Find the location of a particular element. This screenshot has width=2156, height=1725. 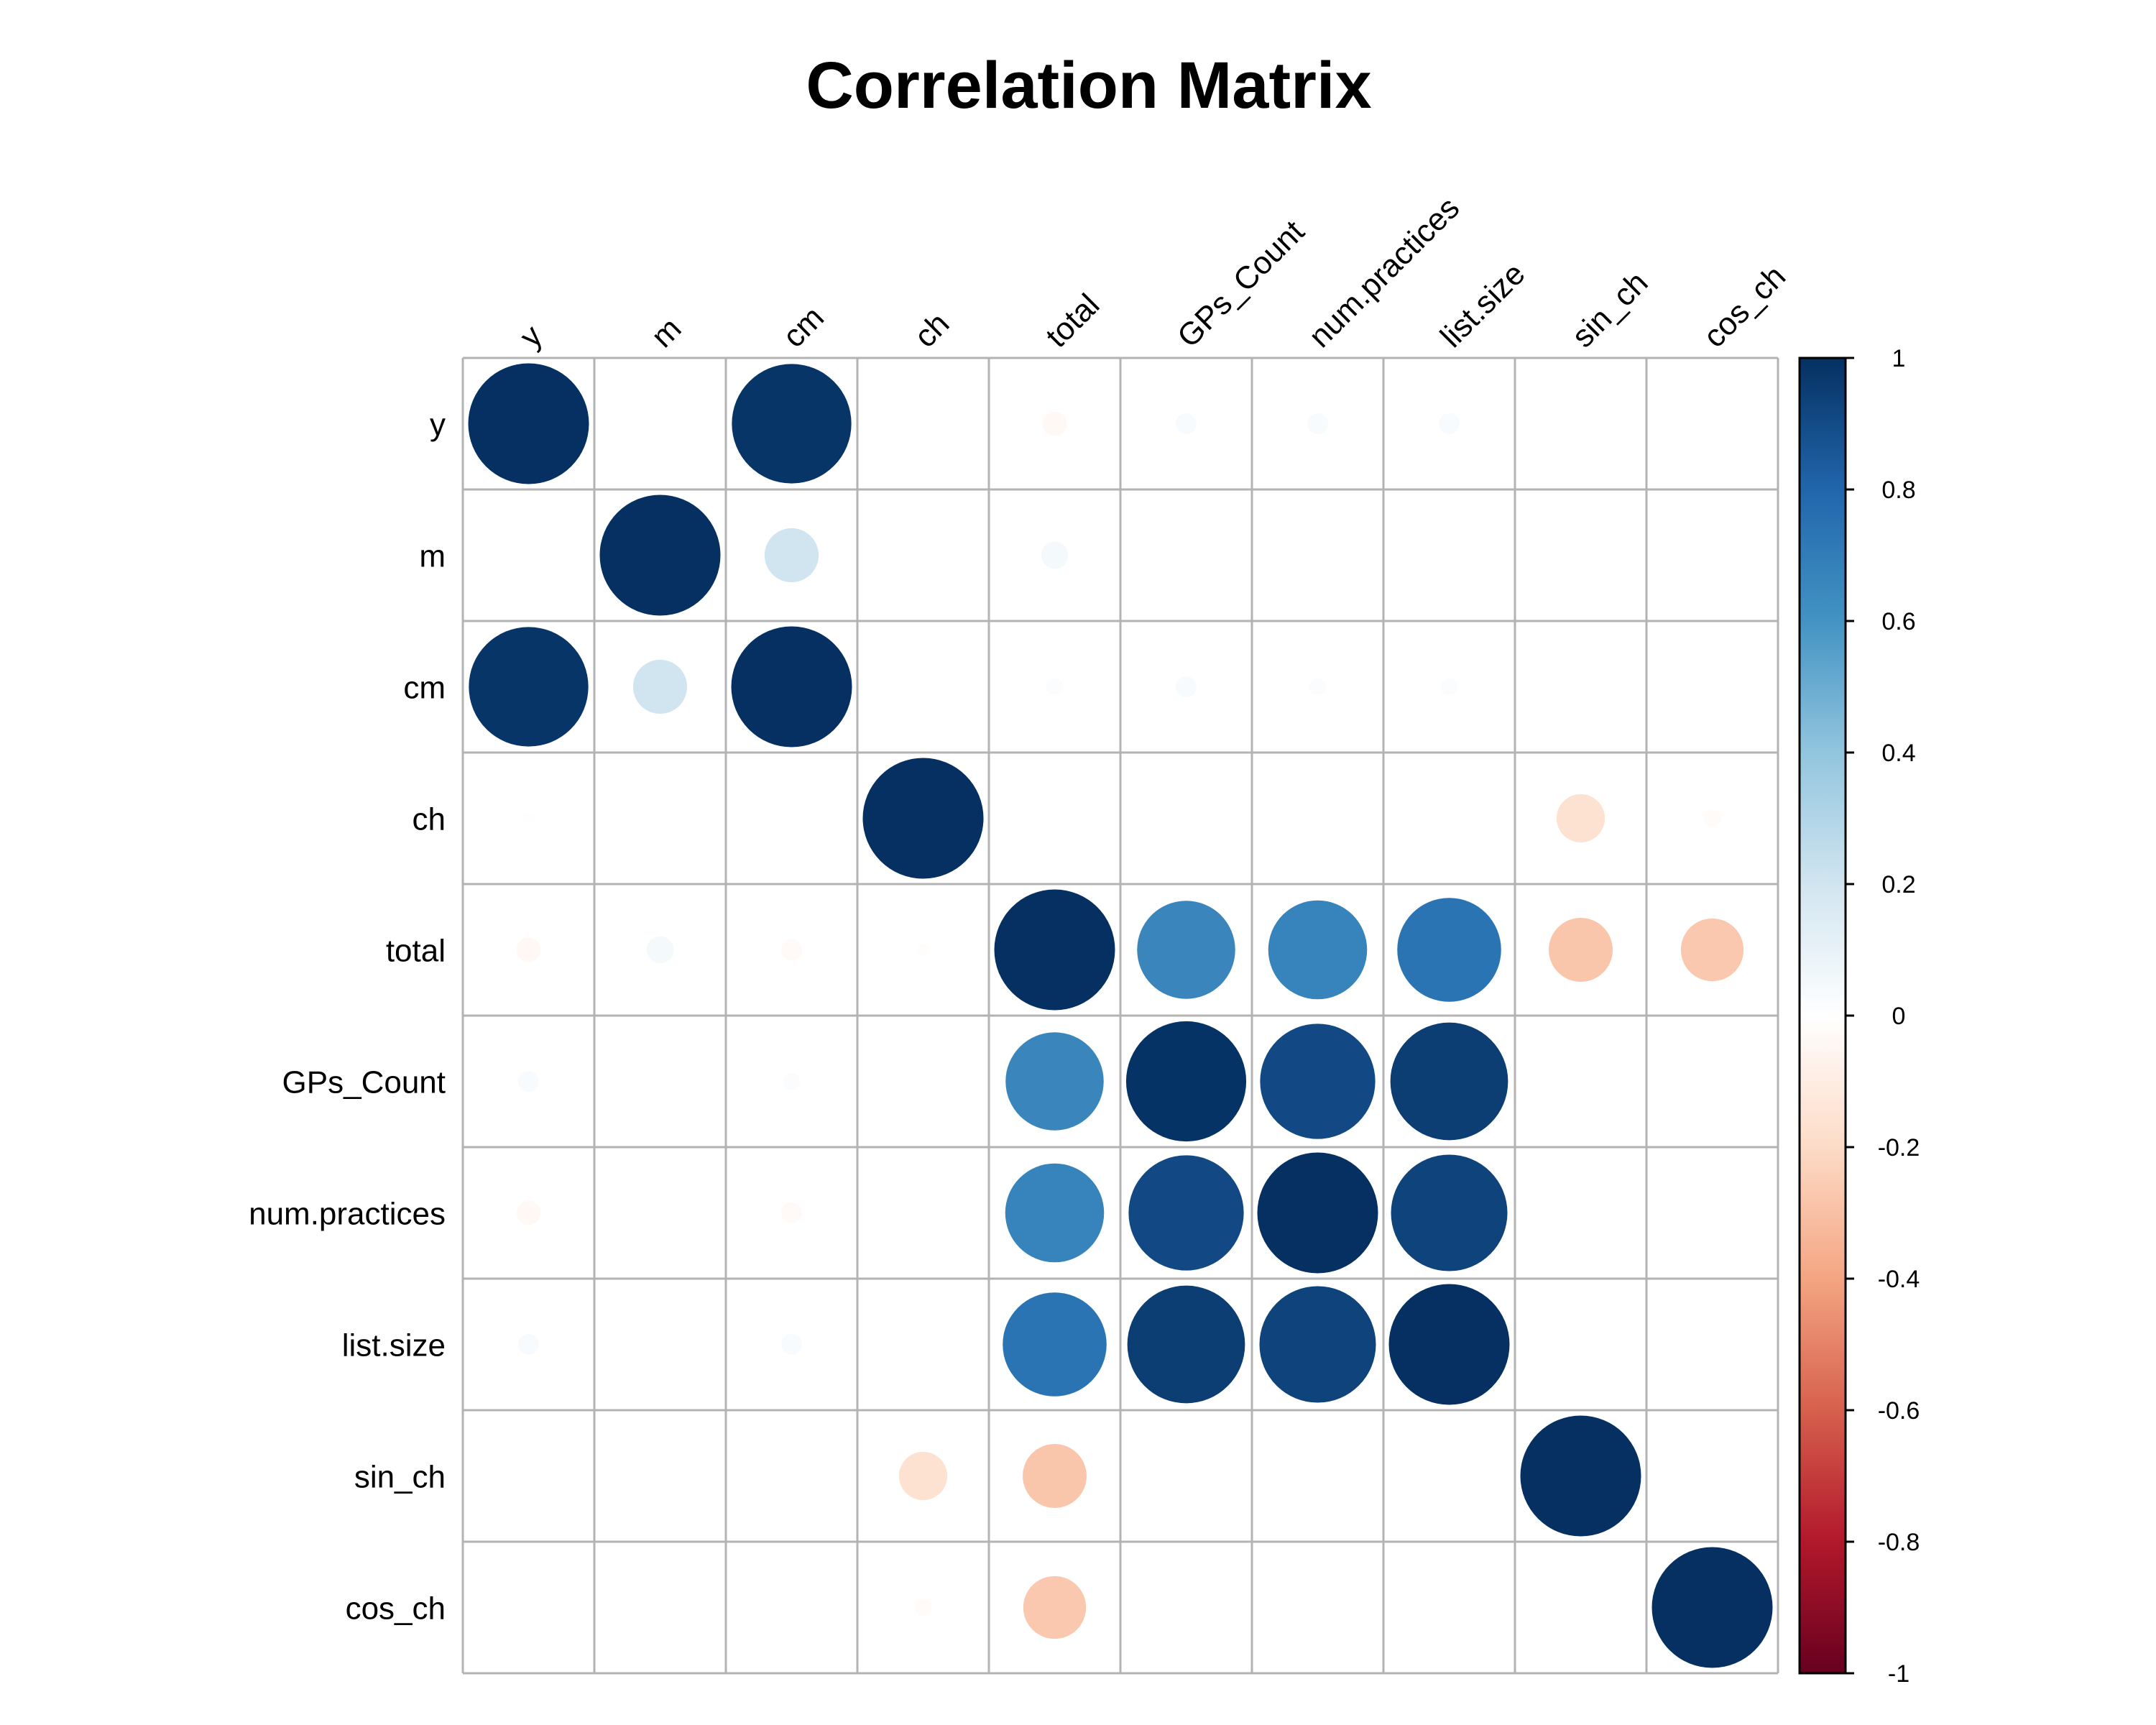

row-label: cm is located at coordinates (424, 688).